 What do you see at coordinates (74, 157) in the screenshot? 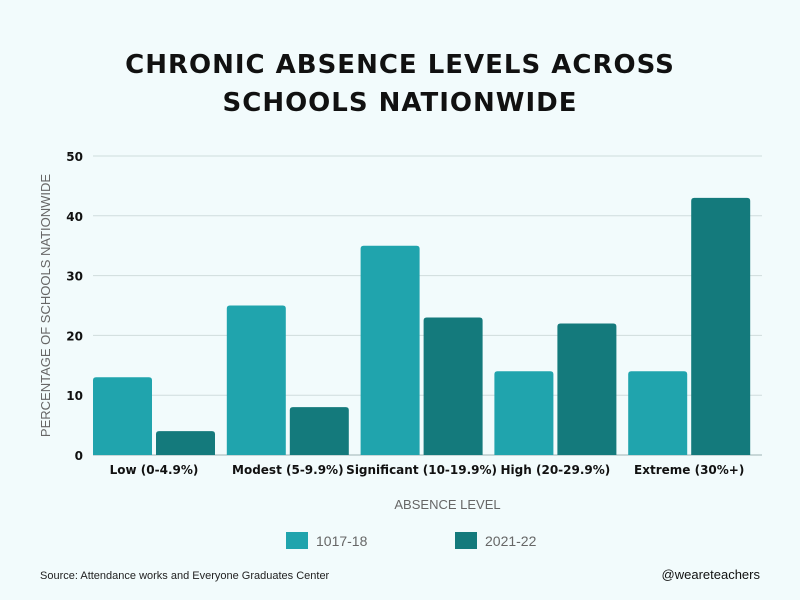
I see `y-tick-label: 50` at bounding box center [74, 157].